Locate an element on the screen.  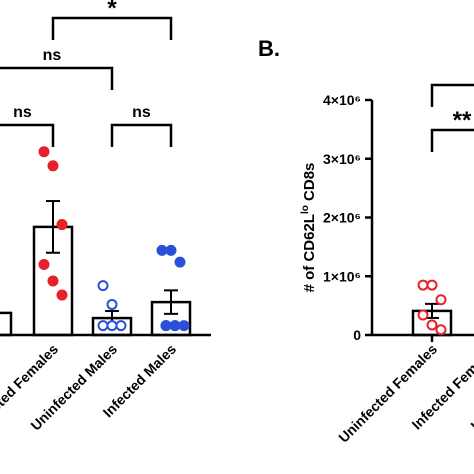
y-tick-label: 0 is located at coordinates (357, 335).